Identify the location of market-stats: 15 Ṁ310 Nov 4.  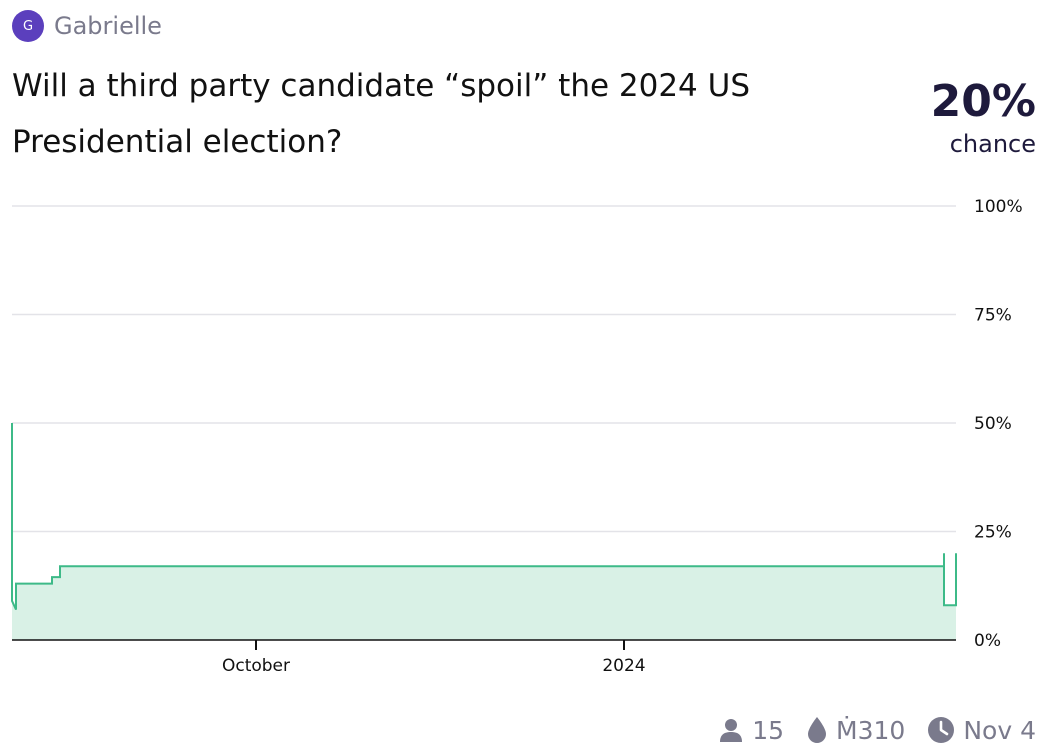
(877, 730).